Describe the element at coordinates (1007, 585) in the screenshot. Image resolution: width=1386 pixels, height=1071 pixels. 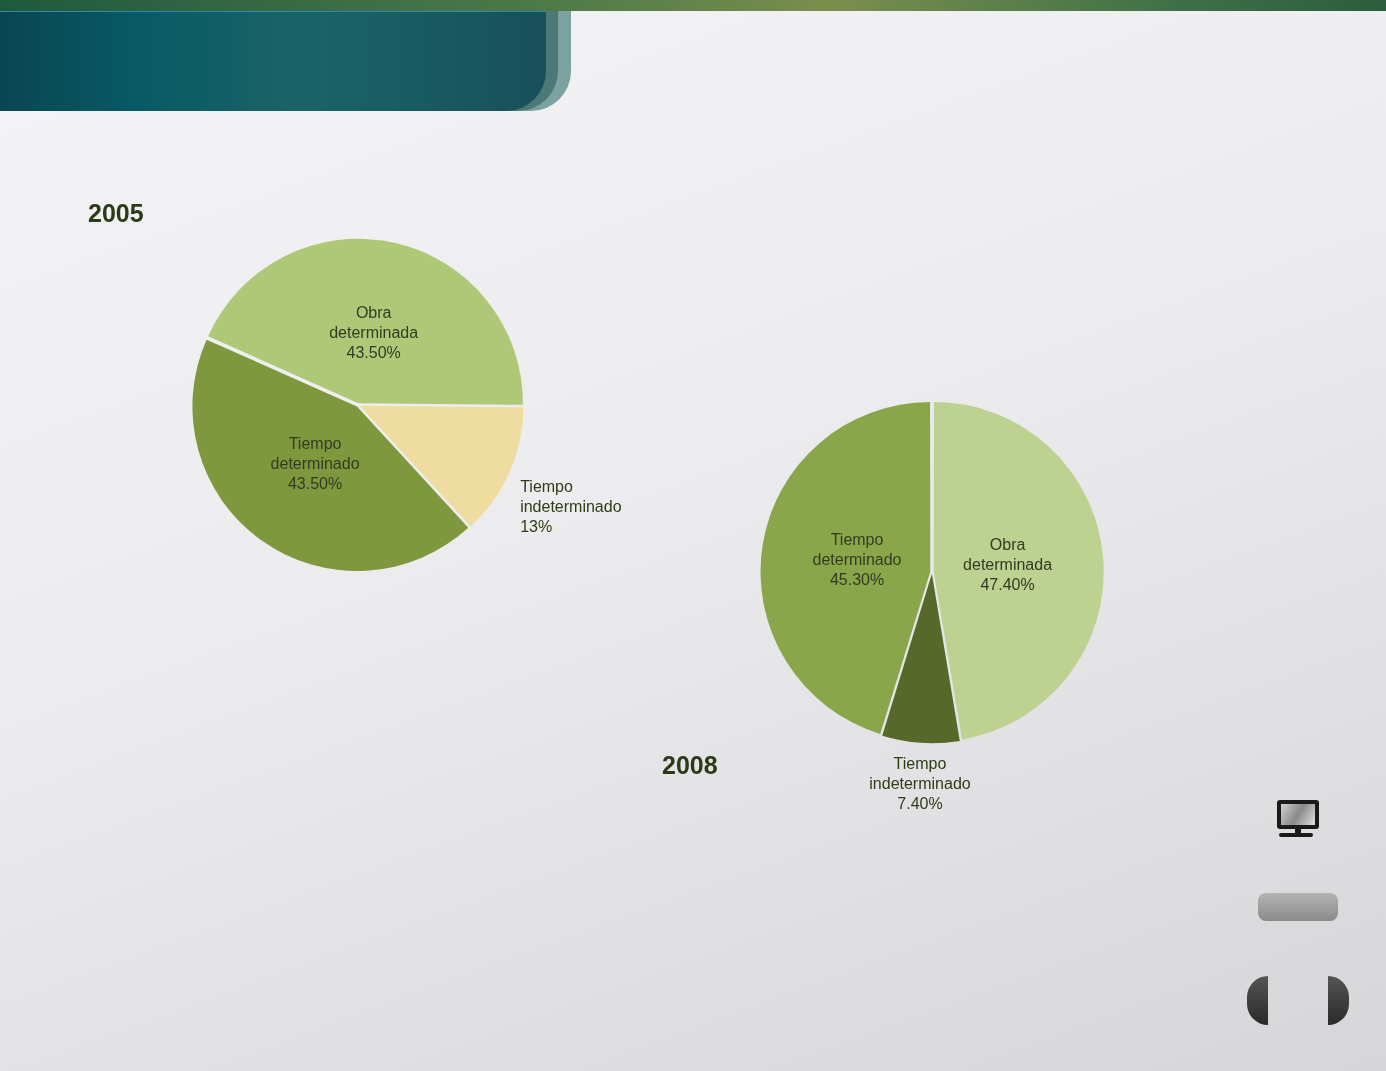
I see `data-label: 47.40%` at that location.